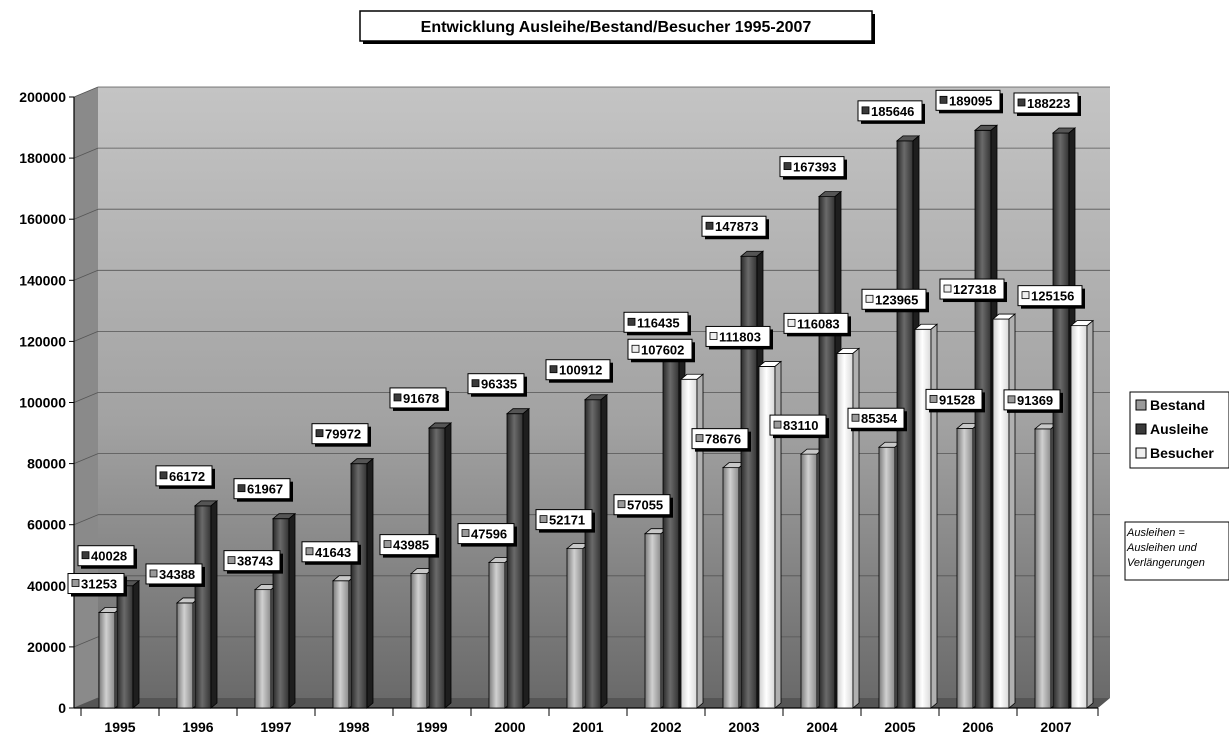  I want to click on svg-text: 188223, so click(1048, 103).